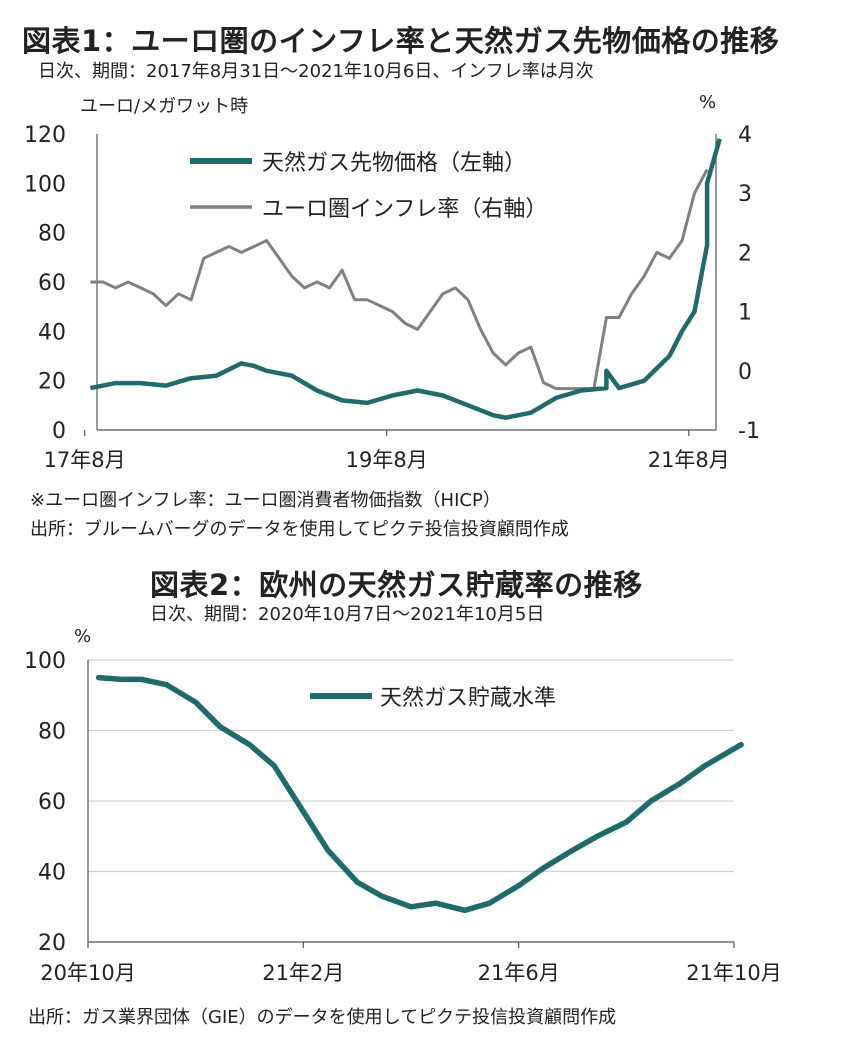 The width and height of the screenshot is (853, 1052). What do you see at coordinates (401, 41) in the screenshot?
I see `chart1-title: 図表1：ユーロ圏のインフレ率と天然ガス先物価格の推移` at bounding box center [401, 41].